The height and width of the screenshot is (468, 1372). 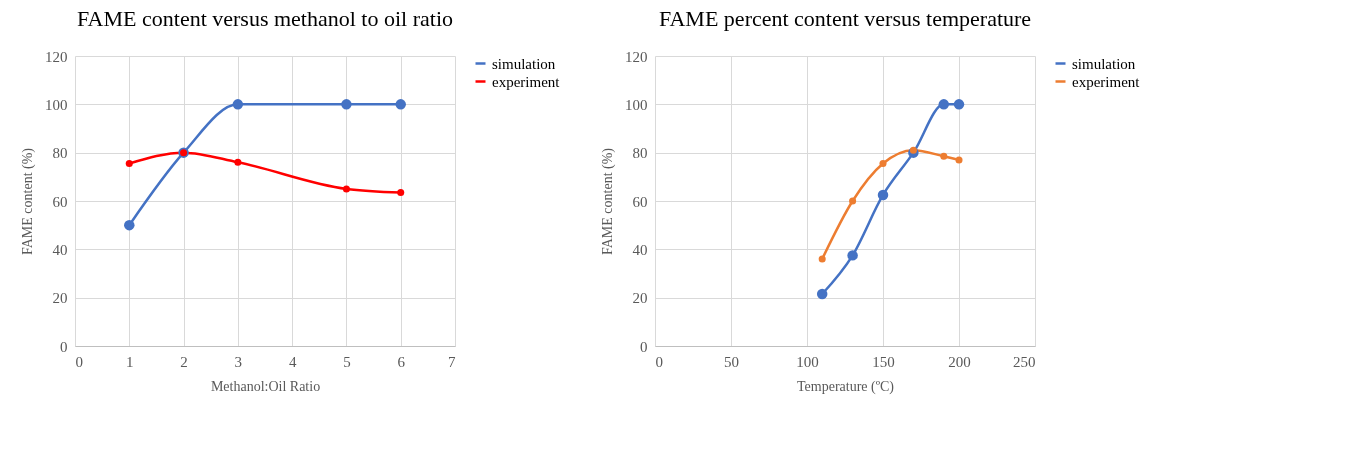 I want to click on x-tick-label: 2, so click(x=184, y=361).